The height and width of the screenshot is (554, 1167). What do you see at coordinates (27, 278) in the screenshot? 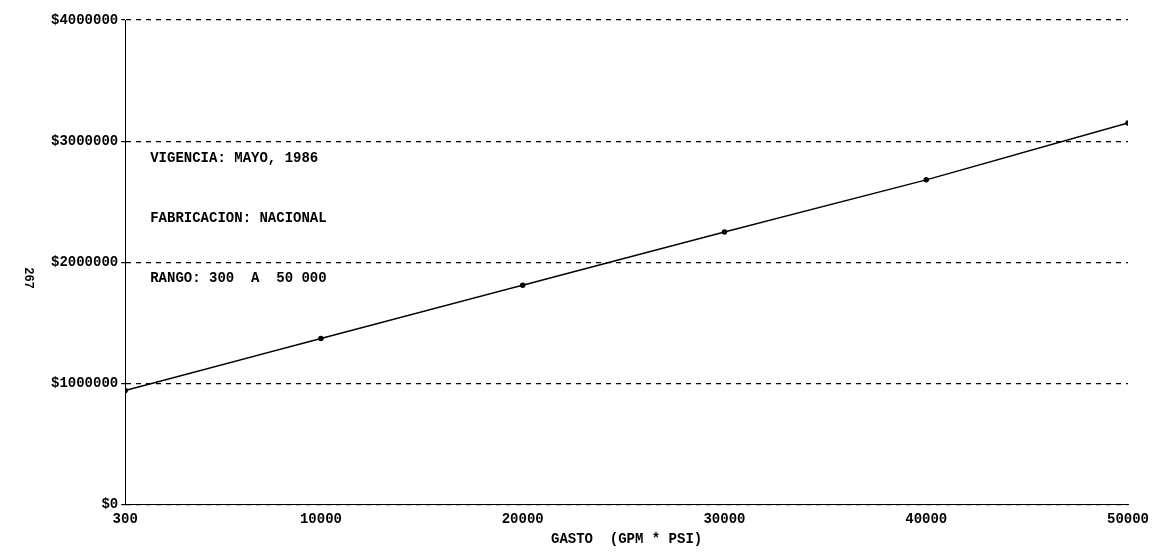
I see `text: 267` at bounding box center [27, 278].